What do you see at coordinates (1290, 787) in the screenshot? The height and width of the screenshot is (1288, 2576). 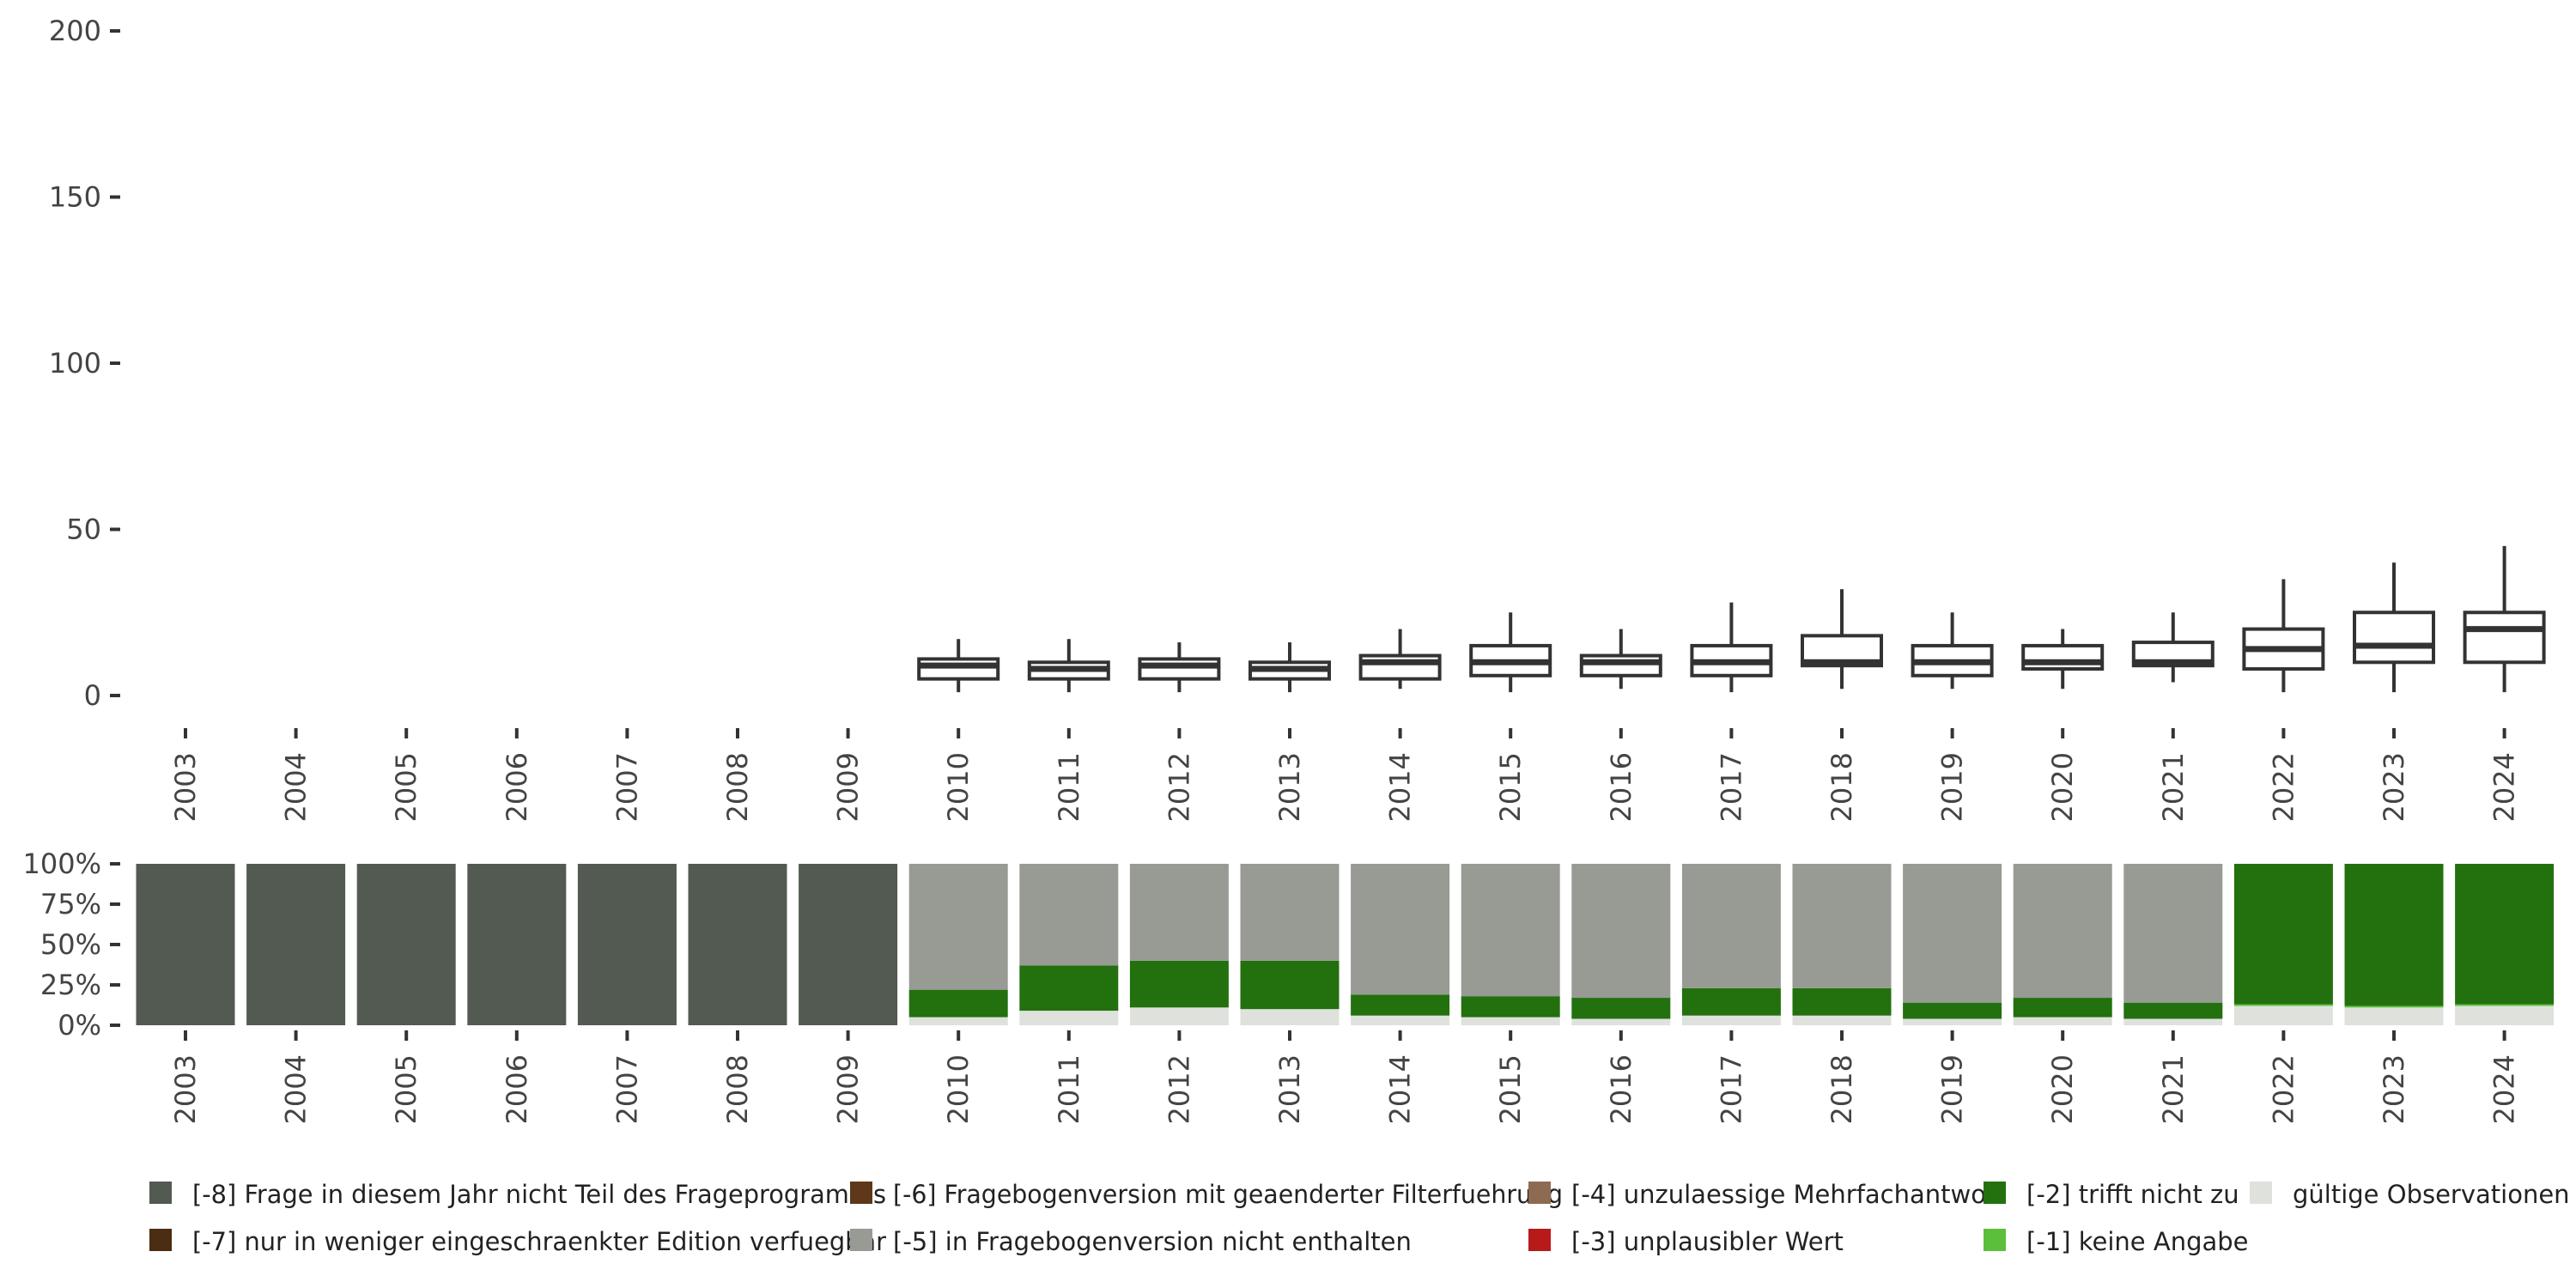 I see `box-x-tick-label: 2013` at bounding box center [1290, 787].